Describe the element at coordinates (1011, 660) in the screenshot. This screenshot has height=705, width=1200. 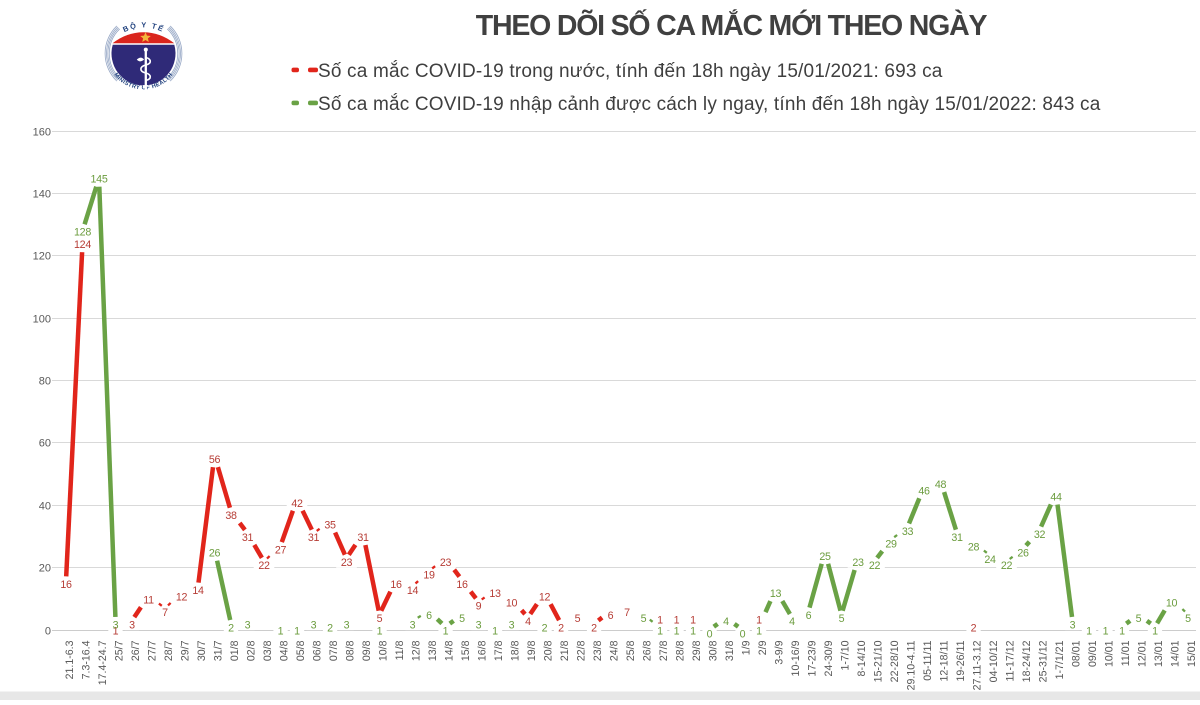
I see `svg-text: 11-17/12` at that location.